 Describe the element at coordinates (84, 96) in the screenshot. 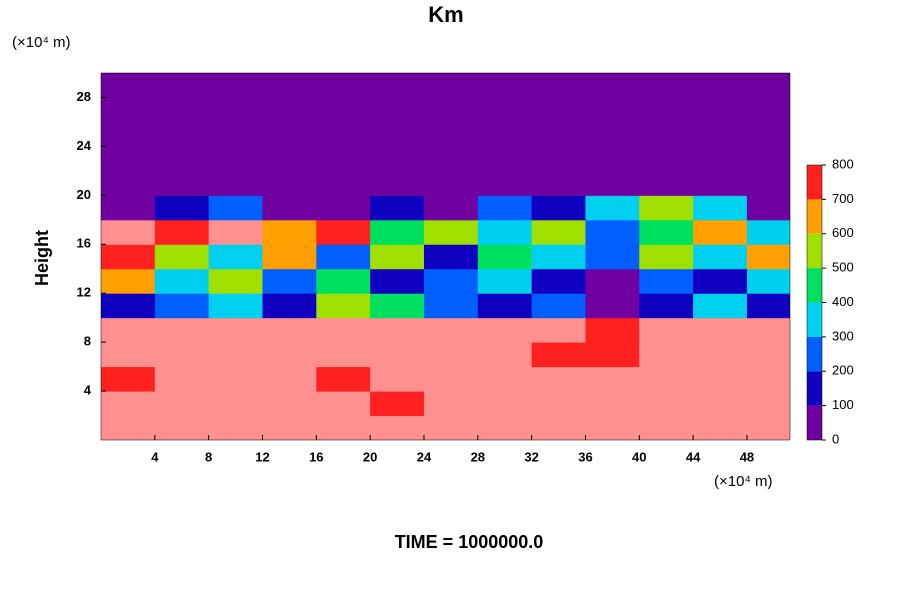

I see `y-tick-label: 28` at that location.